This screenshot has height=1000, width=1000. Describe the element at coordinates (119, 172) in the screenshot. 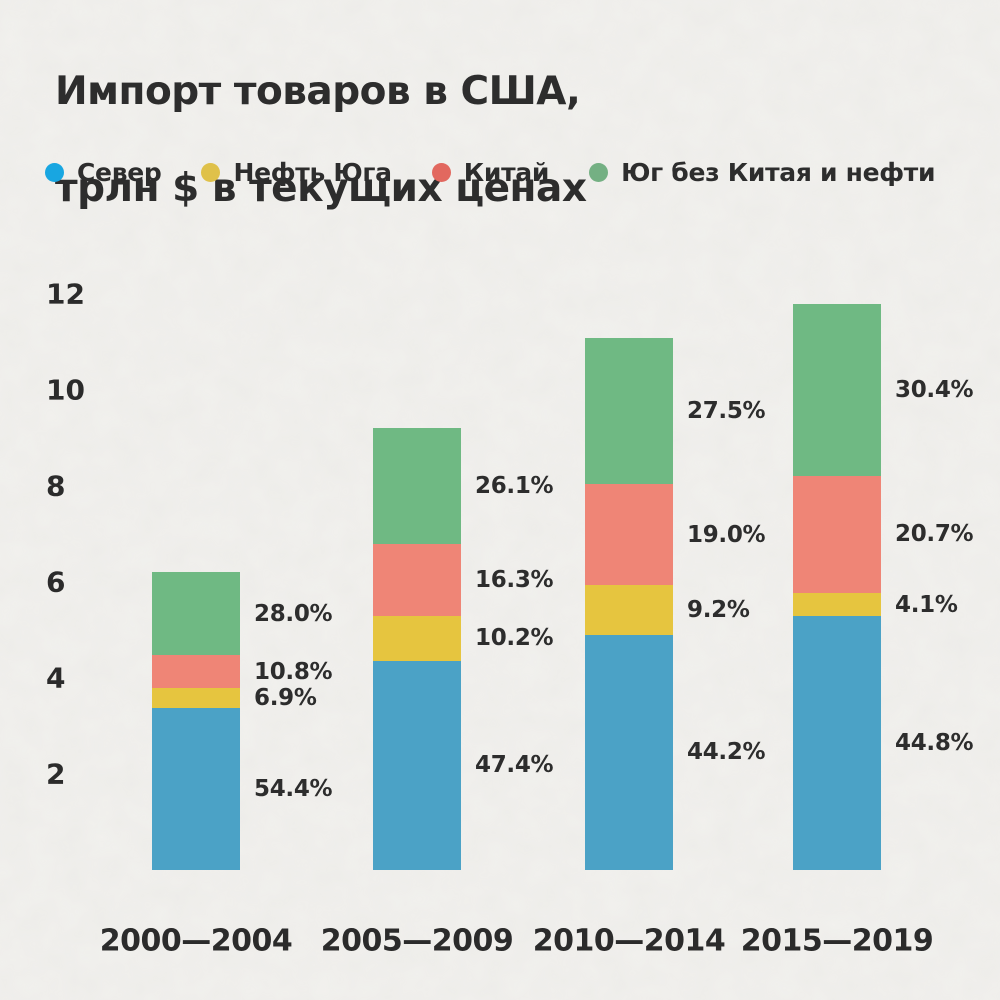

I see `legend-item-label: Север` at that location.